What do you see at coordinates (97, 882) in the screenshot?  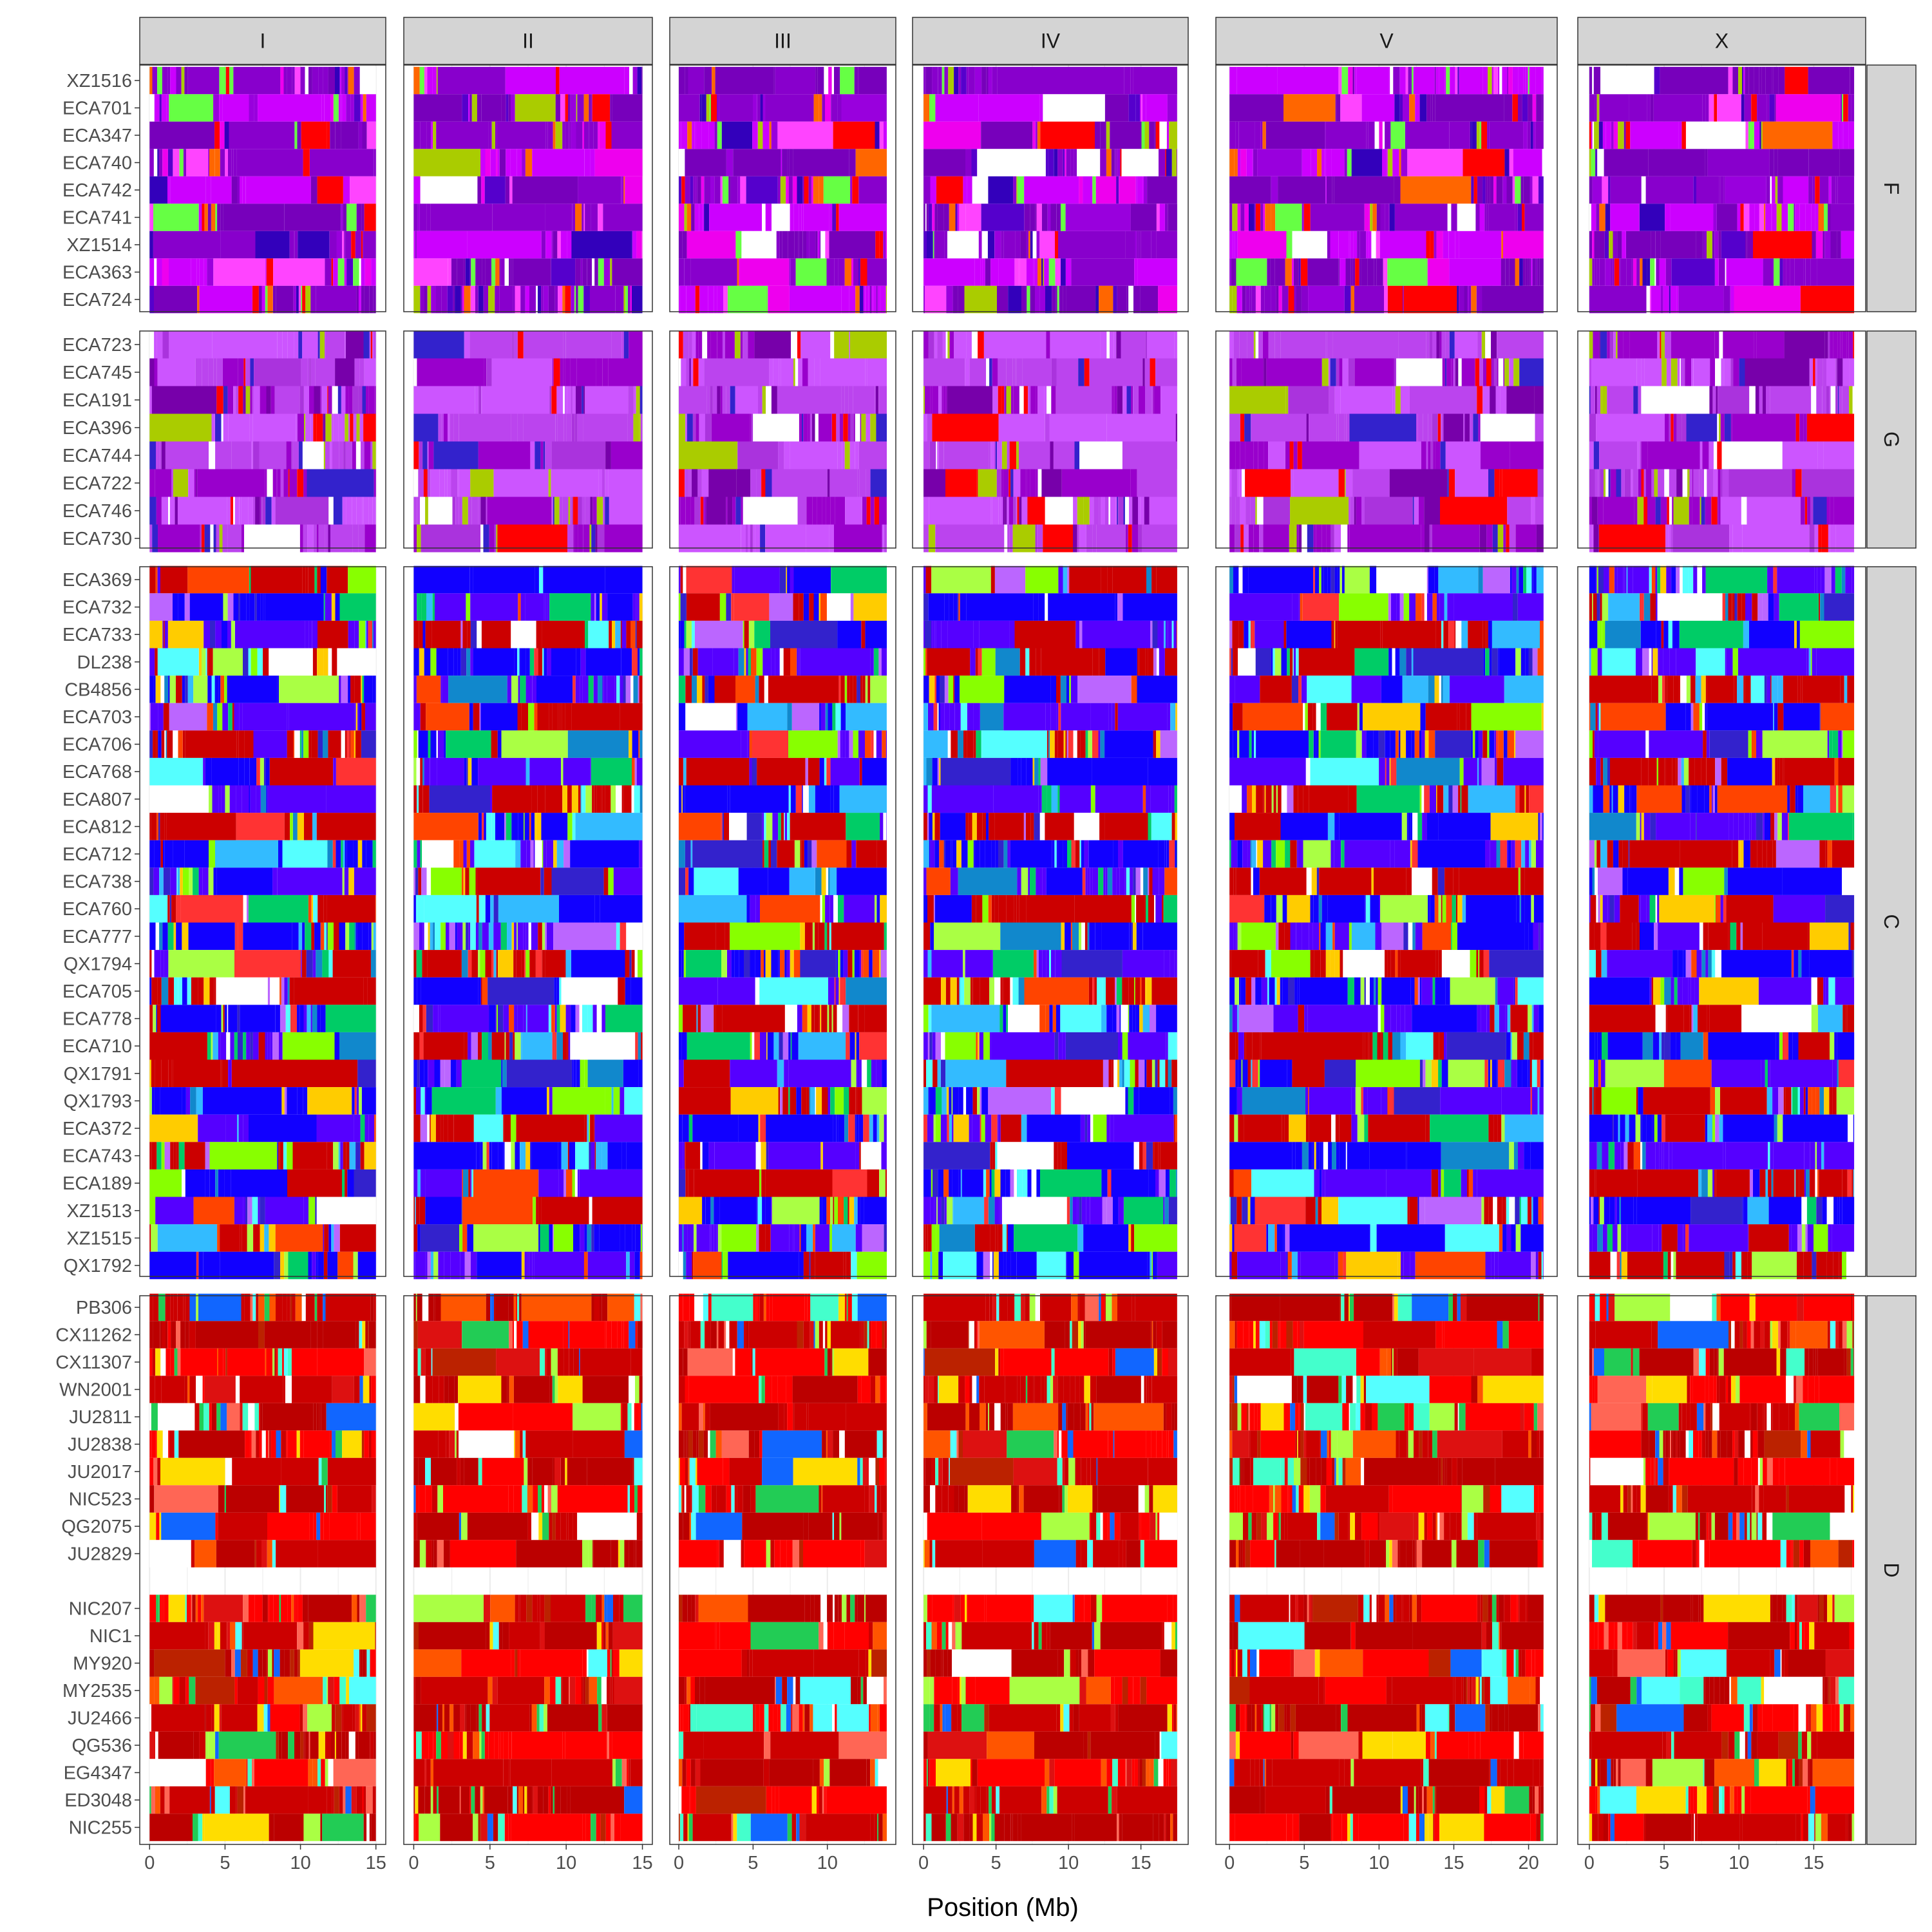 I see `strain-label: ECA738` at bounding box center [97, 882].